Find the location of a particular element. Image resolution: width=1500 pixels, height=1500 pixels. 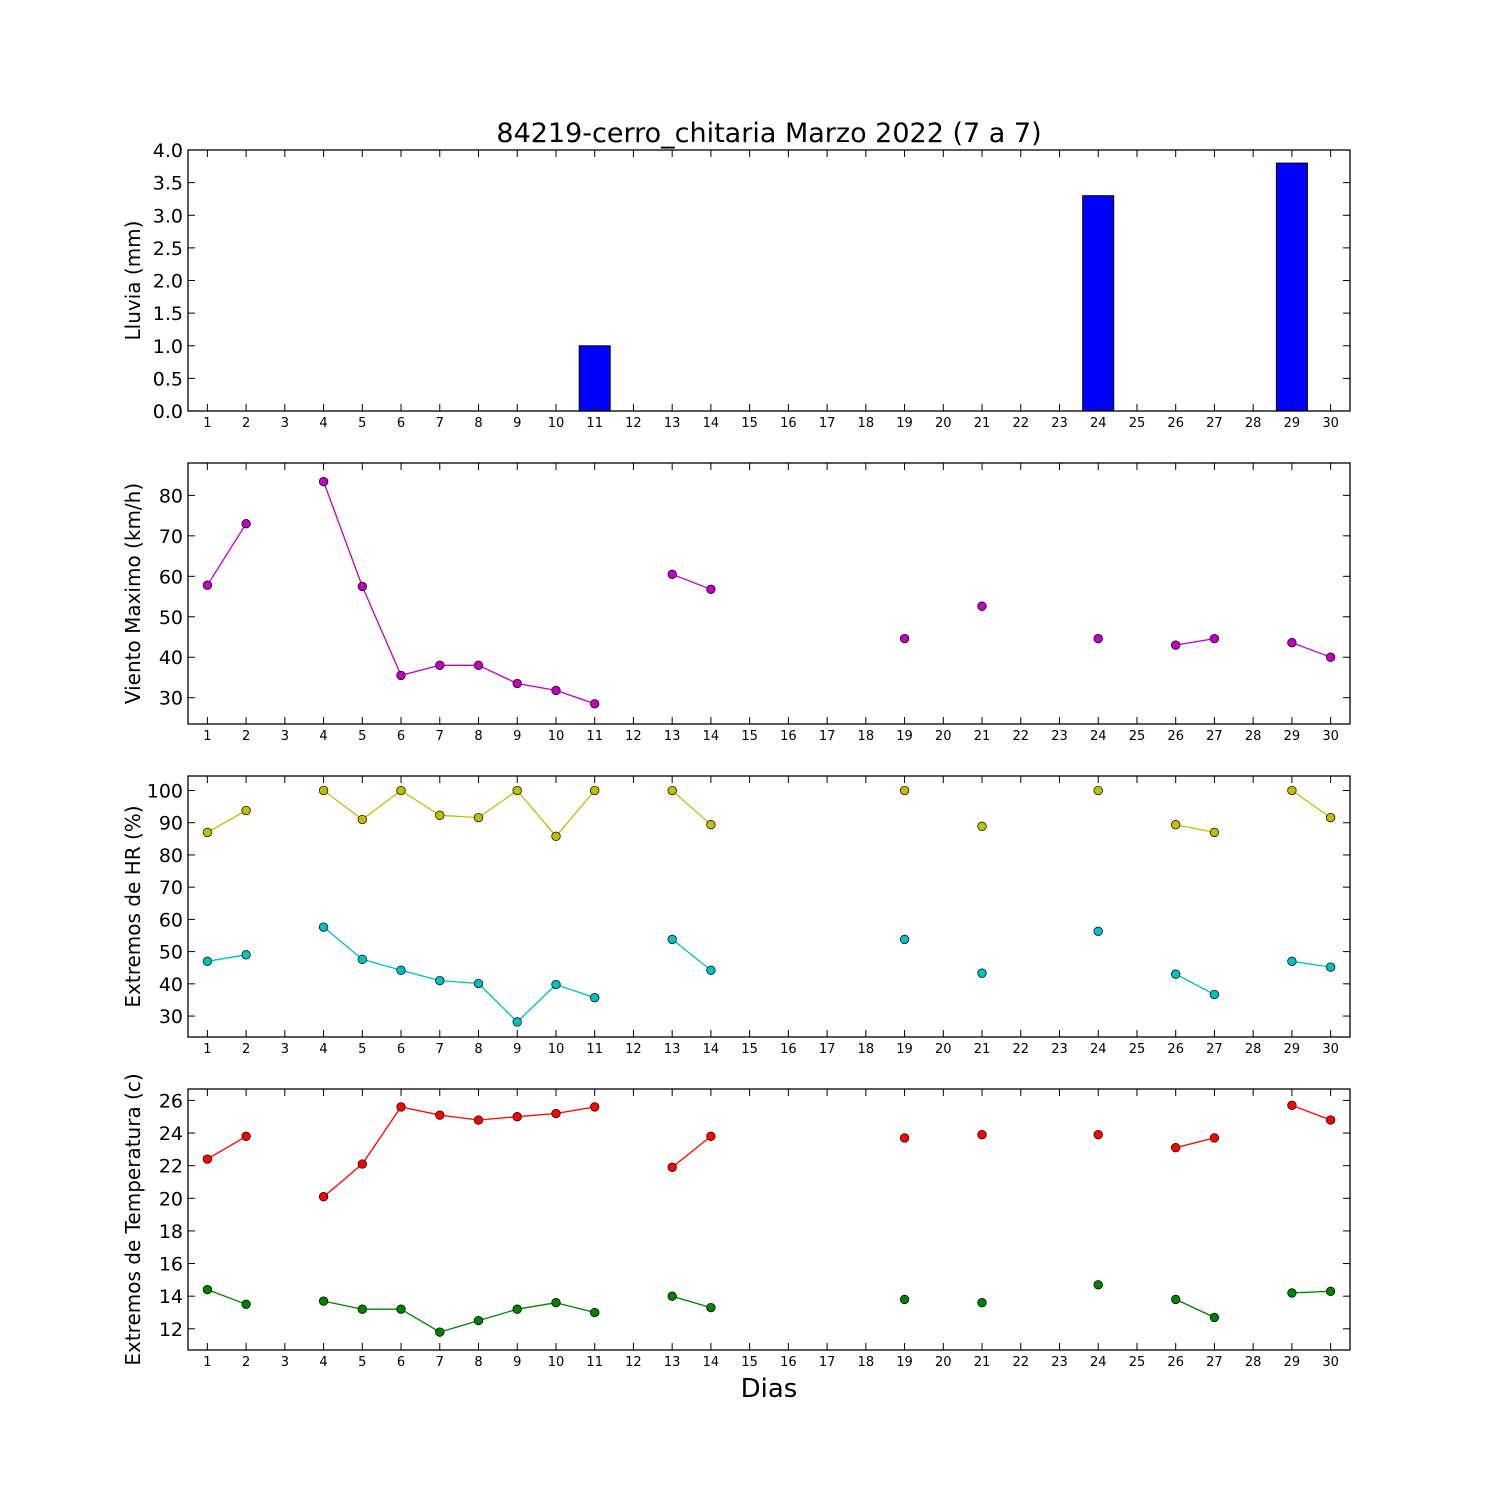

x-tick-label: 30 is located at coordinates (1330, 736).